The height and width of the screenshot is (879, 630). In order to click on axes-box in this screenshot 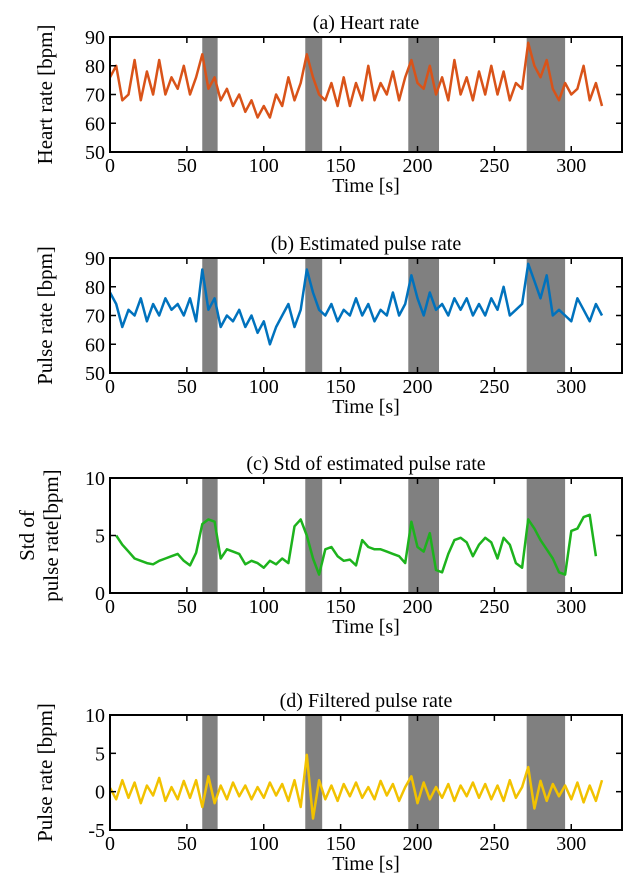, I will do `click(366, 772)`.